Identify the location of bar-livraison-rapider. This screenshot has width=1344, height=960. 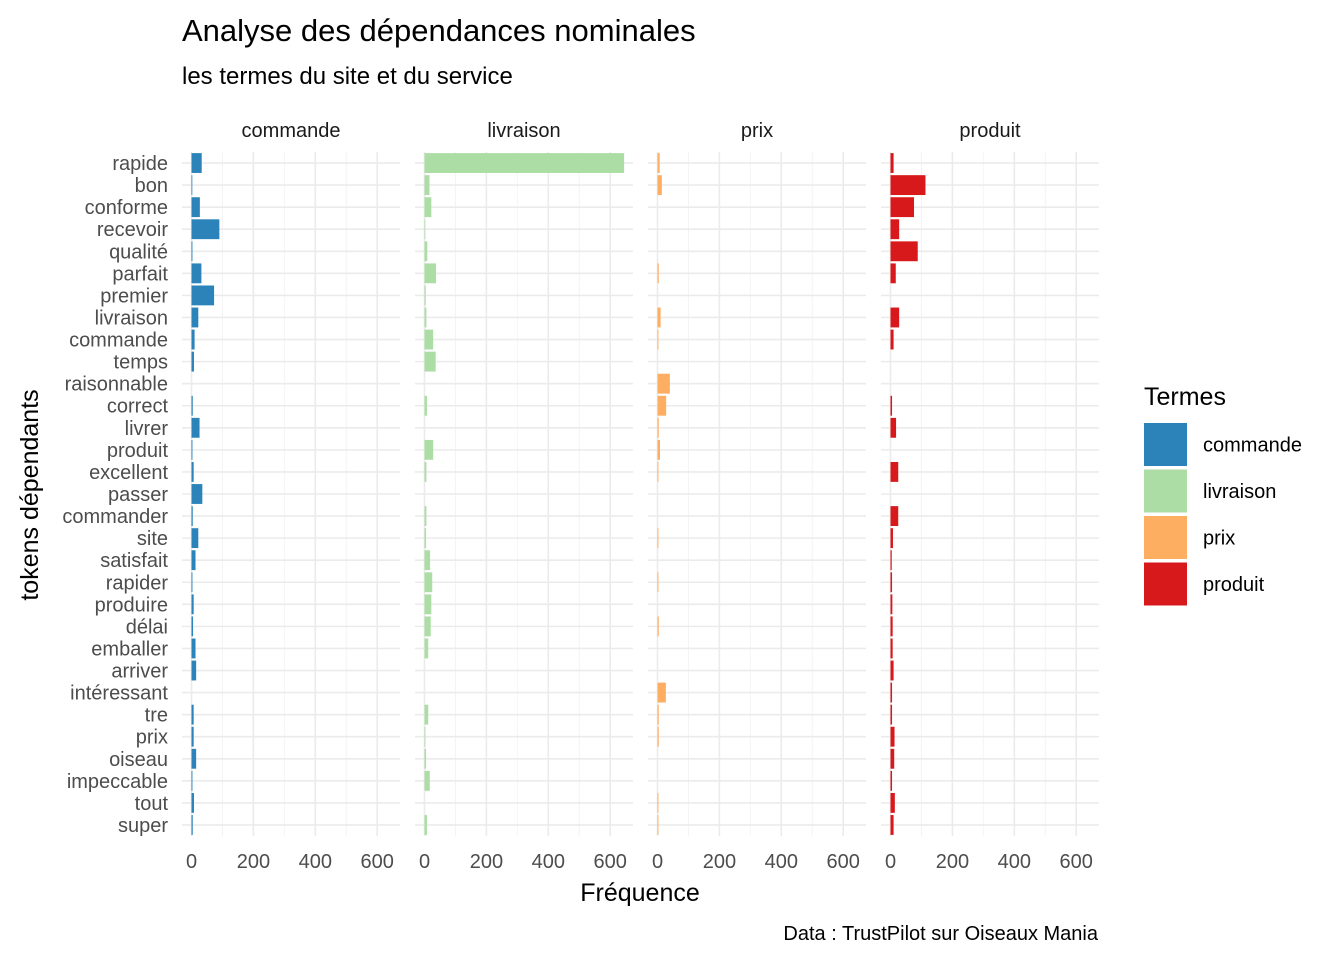
(428, 582).